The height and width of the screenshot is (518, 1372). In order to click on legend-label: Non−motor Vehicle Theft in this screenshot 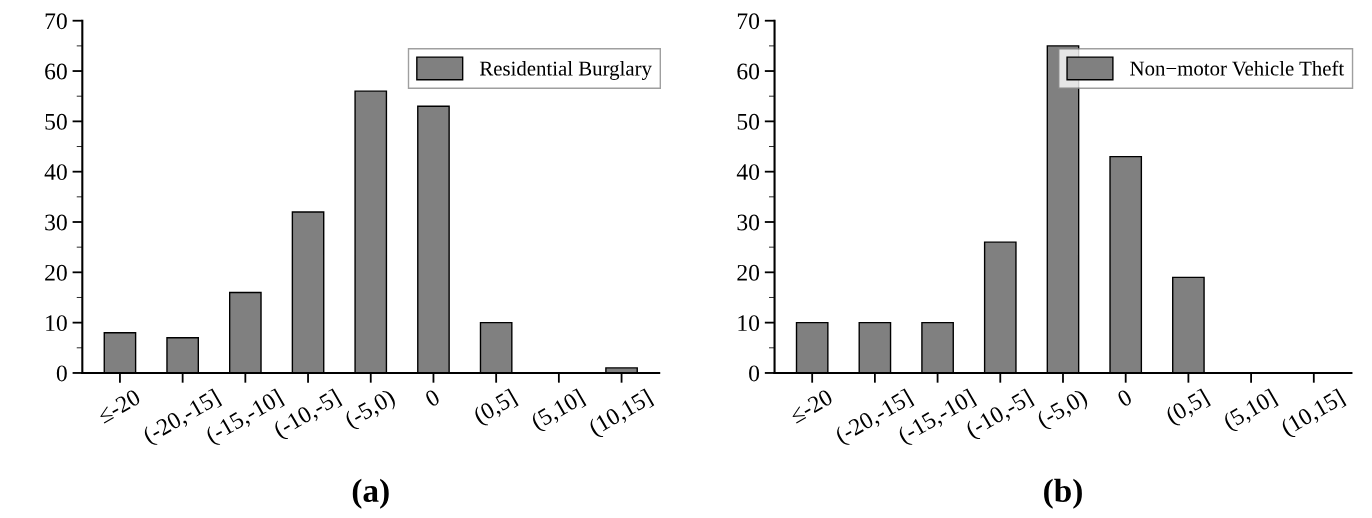, I will do `click(1237, 68)`.